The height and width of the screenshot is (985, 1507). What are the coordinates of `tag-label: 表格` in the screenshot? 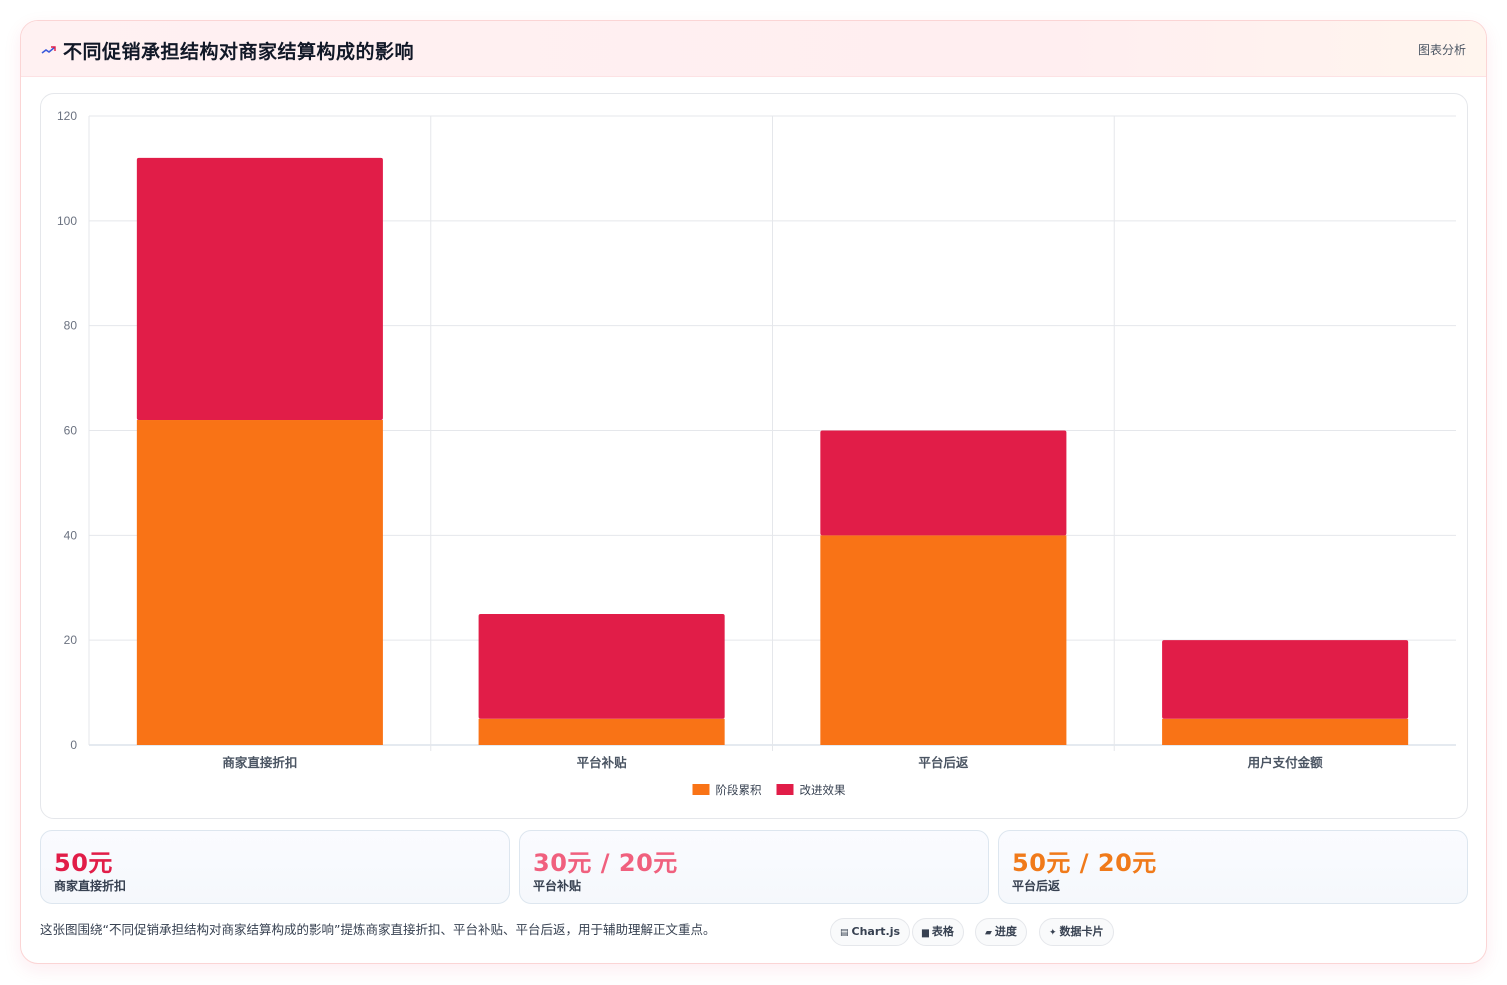 It's located at (942, 931).